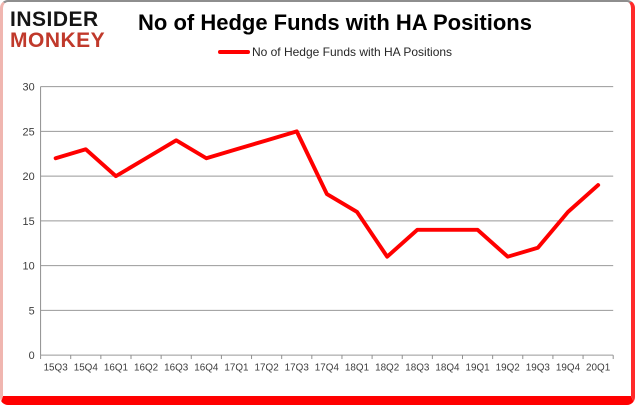 Image resolution: width=635 pixels, height=405 pixels. I want to click on x-axis-tick-label: 16Q1, so click(116, 368).